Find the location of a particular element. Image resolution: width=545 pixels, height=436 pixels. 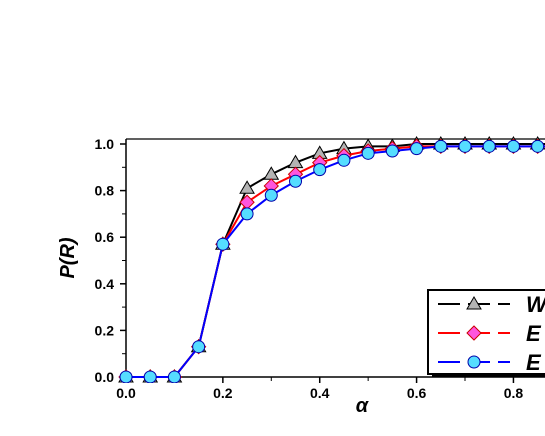

y-tick-label: 0.8 is located at coordinates (105, 191).